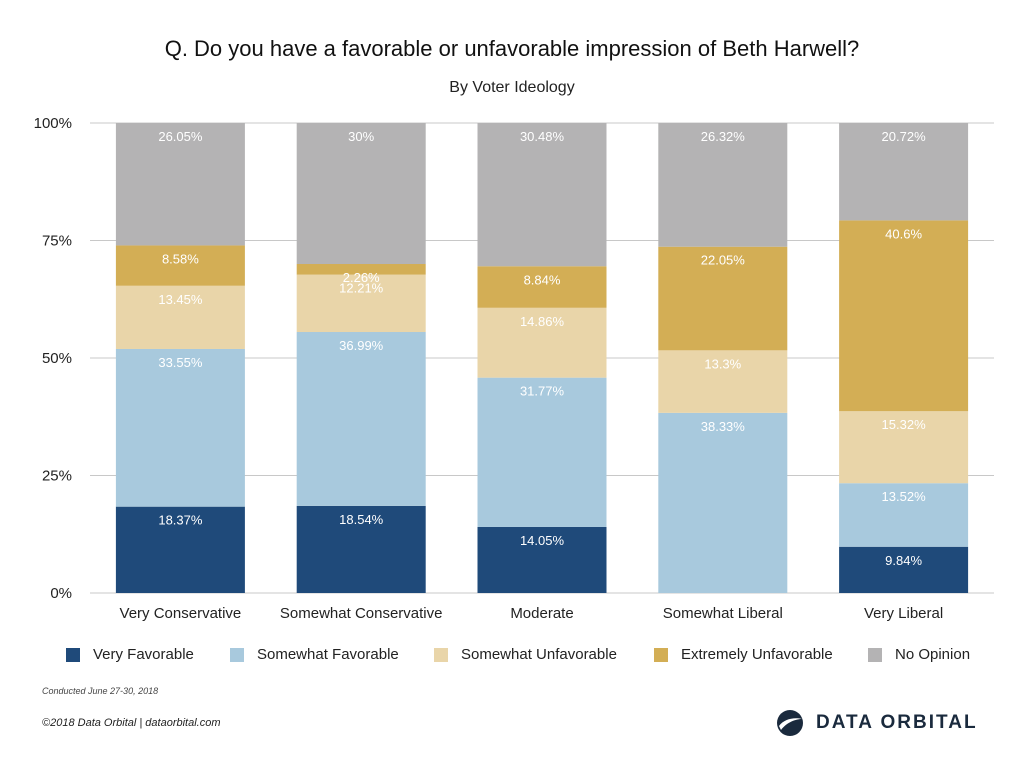  I want to click on brand-logo: DATA ORBITAL, so click(883, 723).